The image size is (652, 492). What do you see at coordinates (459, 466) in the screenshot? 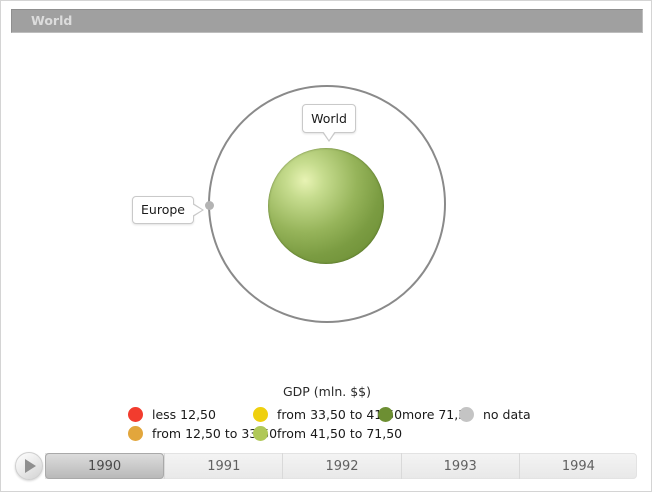
I see `timeline-year-1993: 1993` at bounding box center [459, 466].